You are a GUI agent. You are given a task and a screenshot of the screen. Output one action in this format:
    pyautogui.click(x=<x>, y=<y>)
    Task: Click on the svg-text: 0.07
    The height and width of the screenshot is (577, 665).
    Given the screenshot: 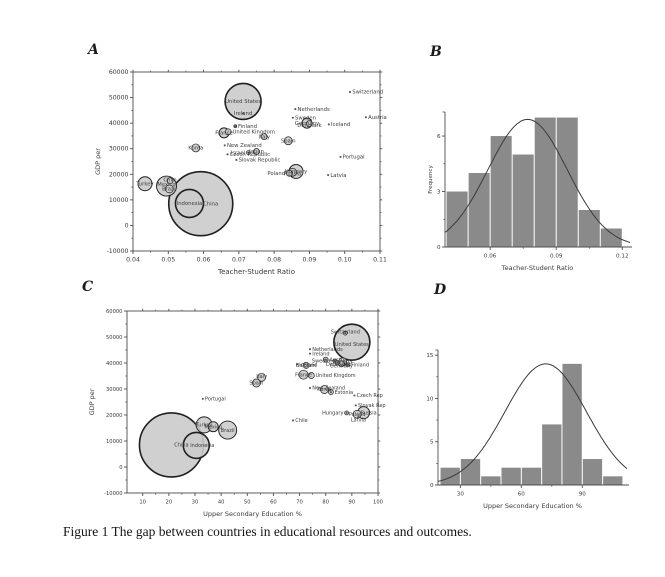 What is the action you would take?
    pyautogui.click(x=239, y=260)
    